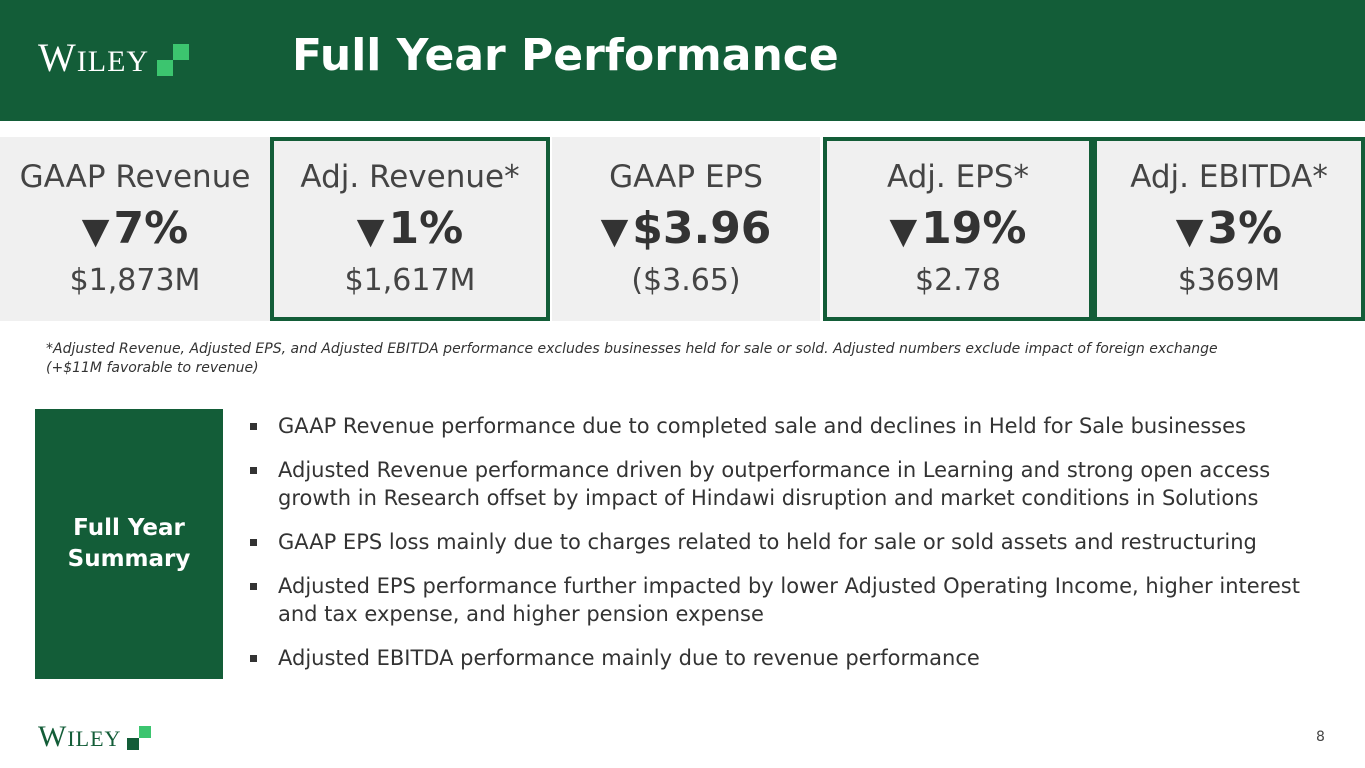  What do you see at coordinates (958, 177) in the screenshot?
I see `metric-label: Adj. EPS*` at bounding box center [958, 177].